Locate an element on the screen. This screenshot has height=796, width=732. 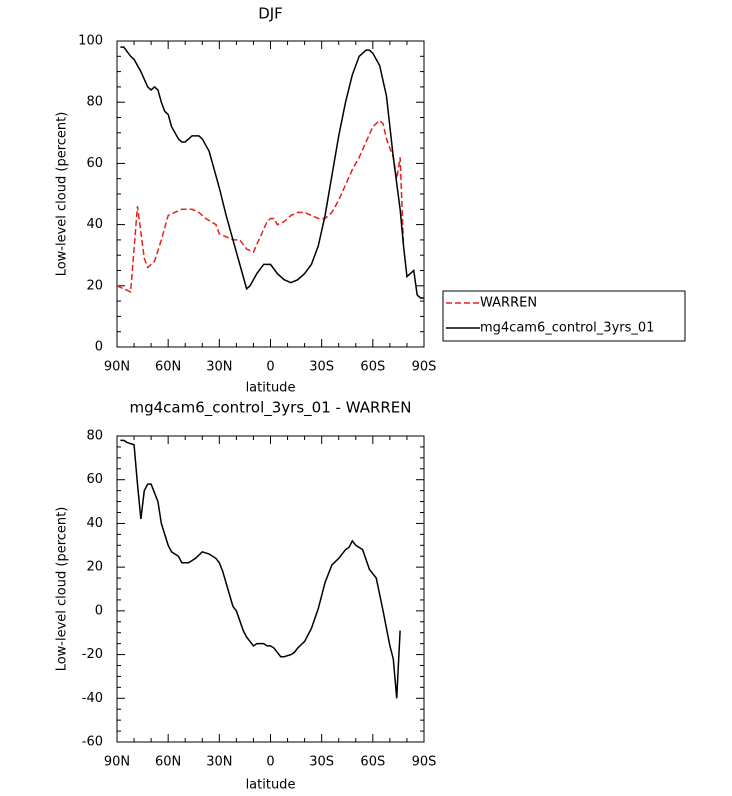
chart-title: mg4cam6_control_3yrs_01 - WARREN is located at coordinates (270, 408).